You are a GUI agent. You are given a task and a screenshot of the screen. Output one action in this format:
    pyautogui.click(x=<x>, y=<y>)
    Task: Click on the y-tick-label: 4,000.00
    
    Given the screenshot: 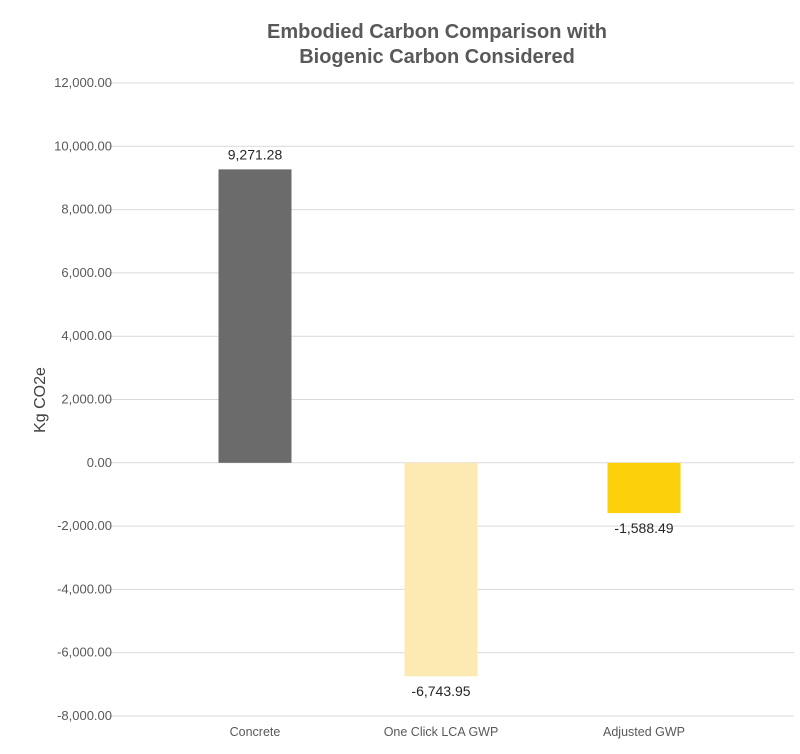 What is the action you would take?
    pyautogui.click(x=86, y=335)
    